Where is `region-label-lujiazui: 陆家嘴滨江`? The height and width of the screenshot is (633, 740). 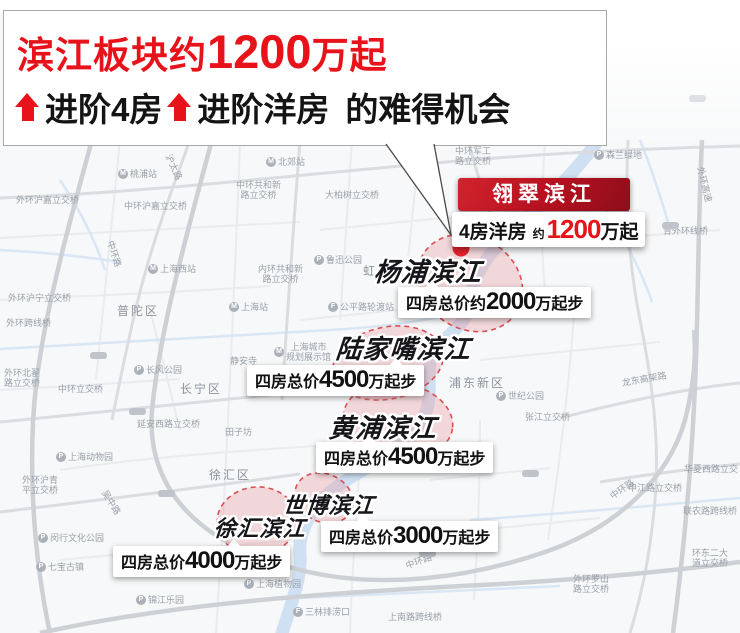 region-label-lujiazui: 陆家嘴滨江 is located at coordinates (403, 349).